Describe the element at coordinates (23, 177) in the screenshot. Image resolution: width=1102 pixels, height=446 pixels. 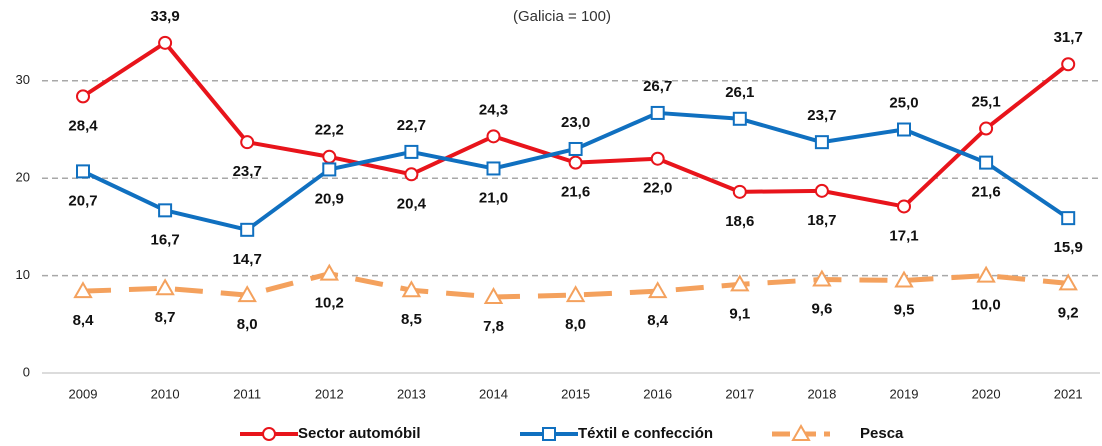
I see `y-tick-label: 20` at that location.